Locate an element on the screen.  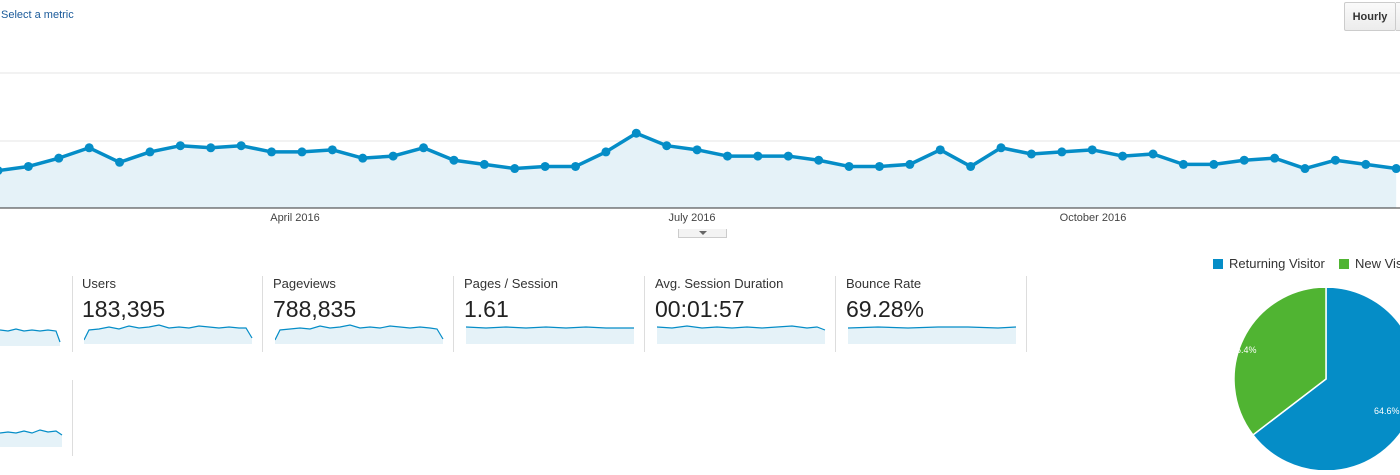
users-sparkline is located at coordinates (168, 334).